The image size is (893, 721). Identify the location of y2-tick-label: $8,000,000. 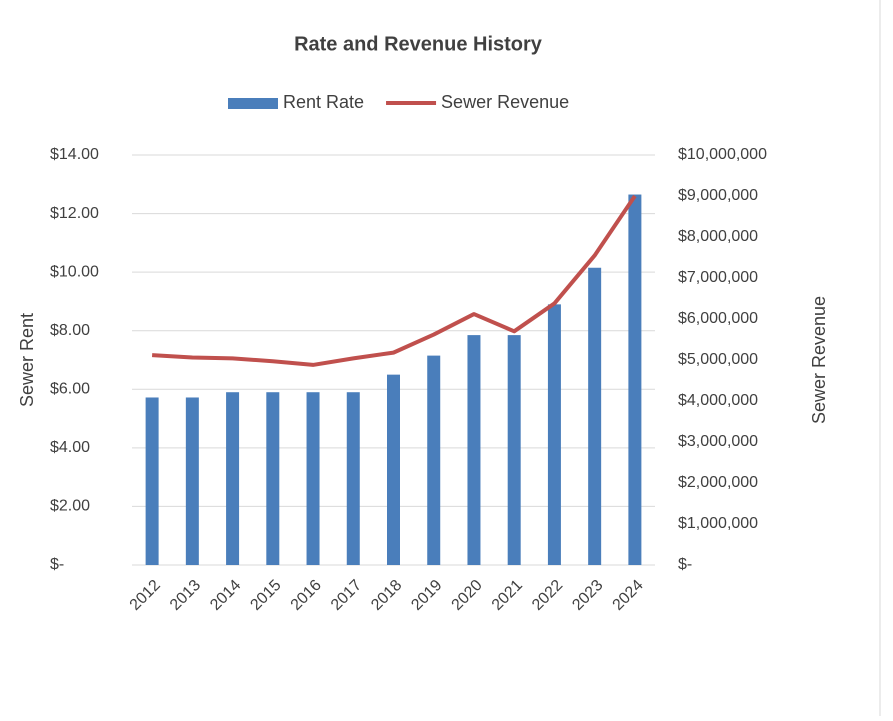
(718, 236).